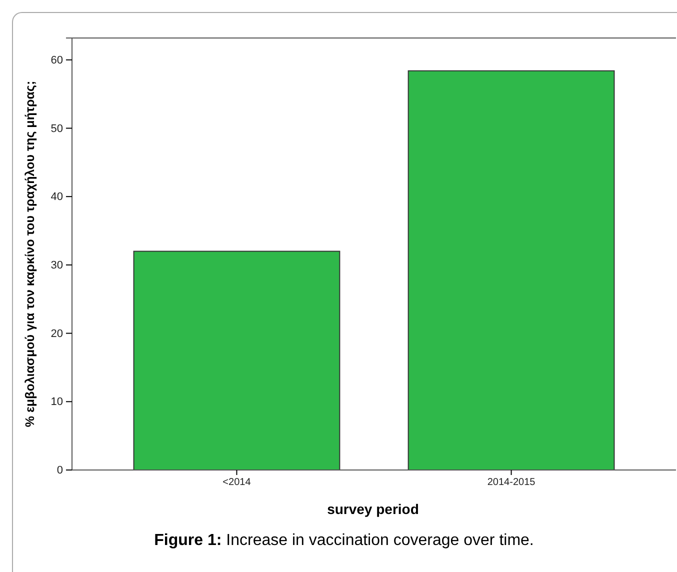  I want to click on y-tick-label: 20, so click(56, 334).